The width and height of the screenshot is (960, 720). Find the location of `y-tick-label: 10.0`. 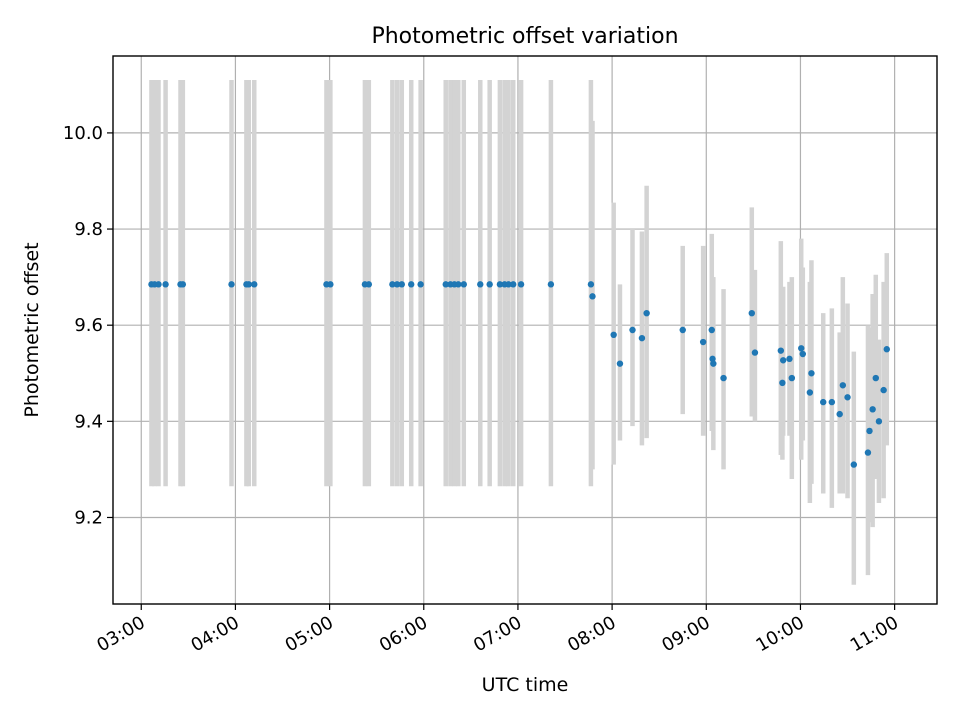

y-tick-label: 10.0 is located at coordinates (83, 133).